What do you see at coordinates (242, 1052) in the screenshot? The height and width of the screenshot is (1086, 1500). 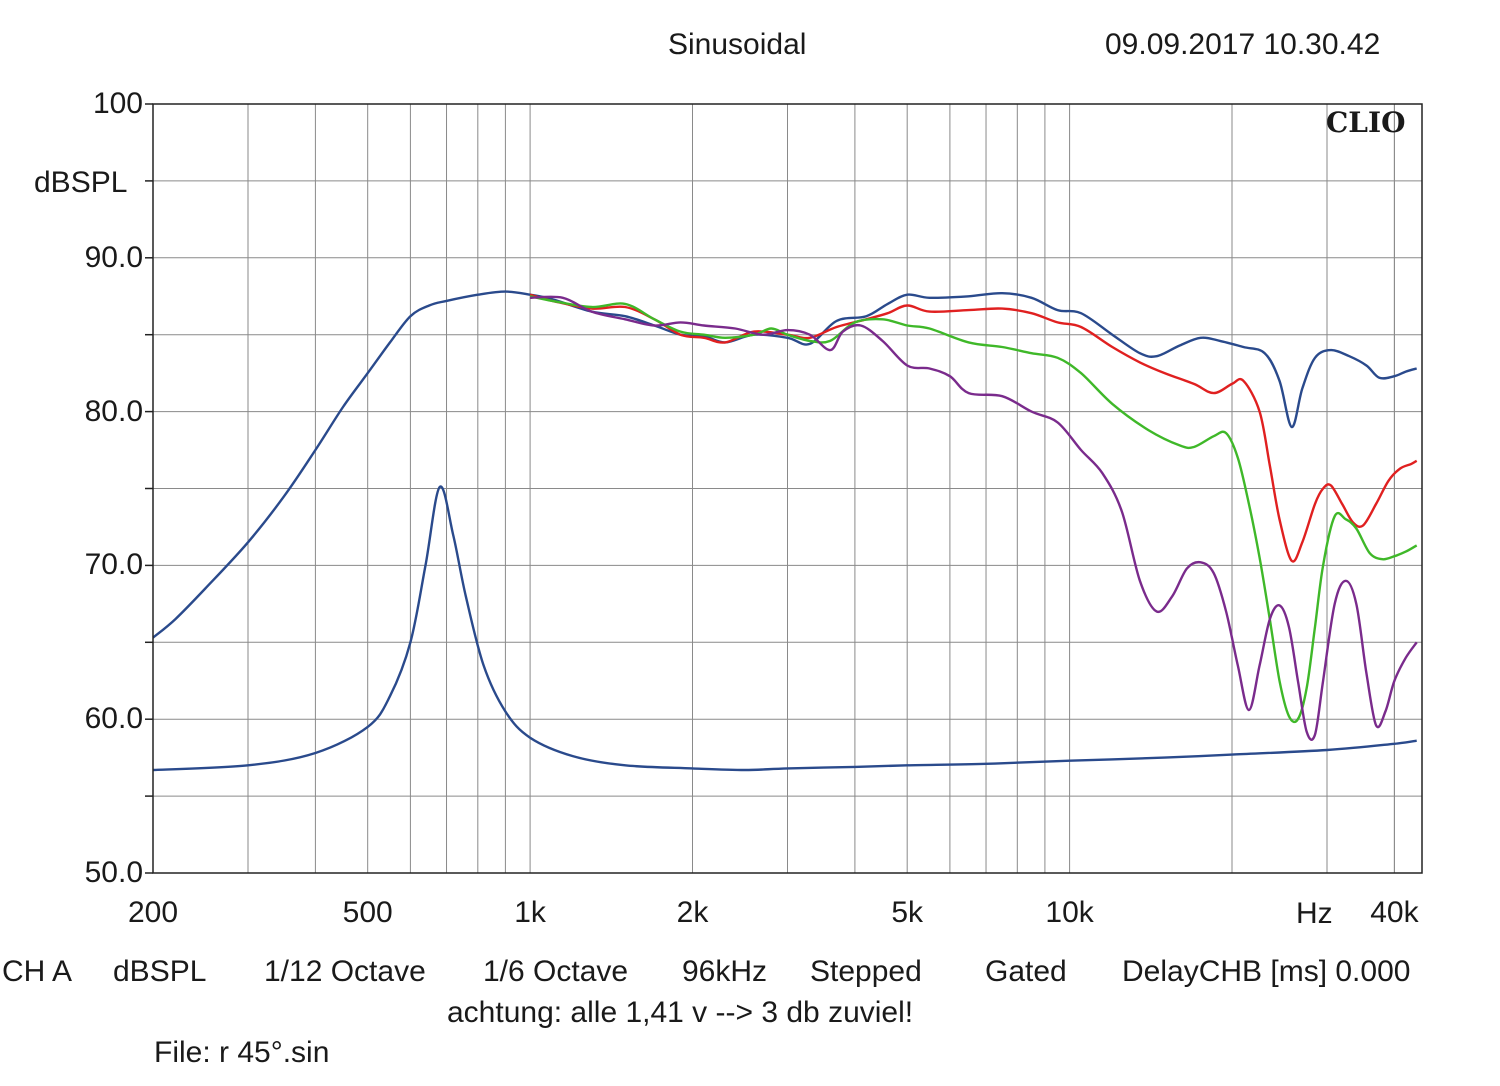 I see `file-name: File: r 45°.sin` at bounding box center [242, 1052].